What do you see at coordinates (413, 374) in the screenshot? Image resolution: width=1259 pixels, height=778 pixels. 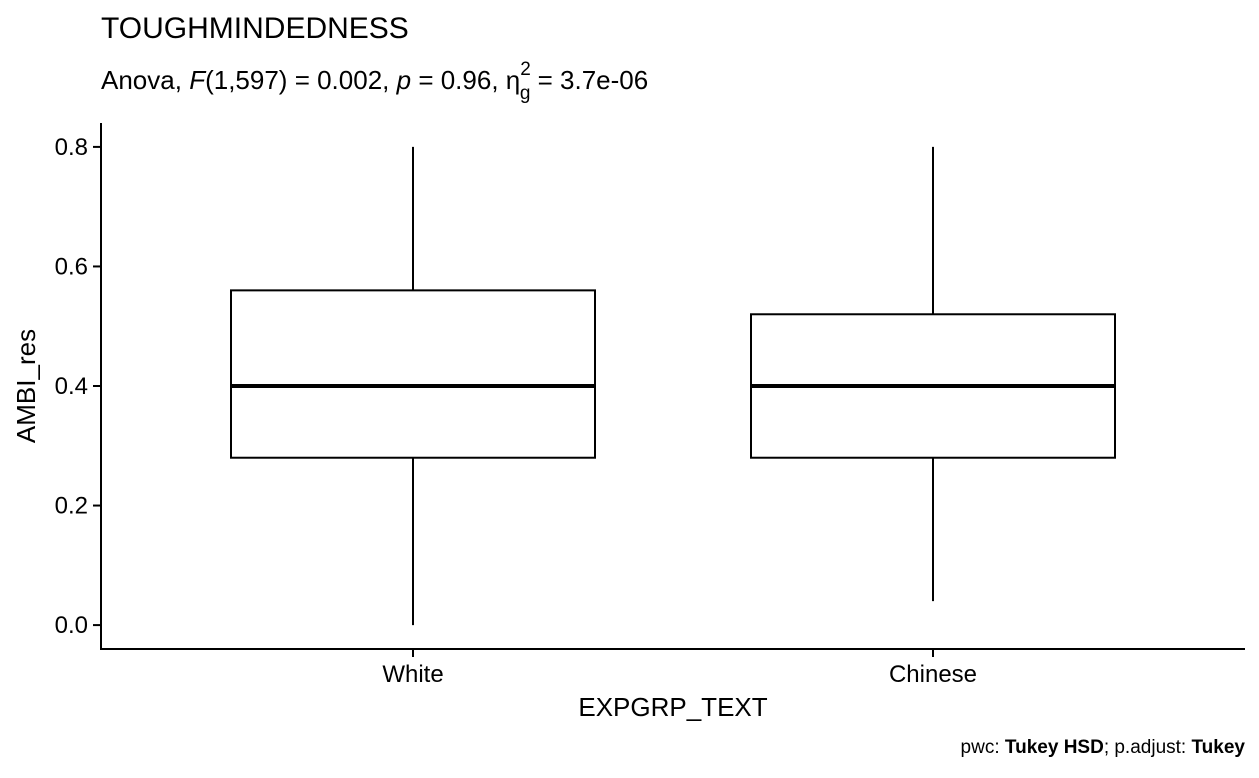 I see `box-iqr` at bounding box center [413, 374].